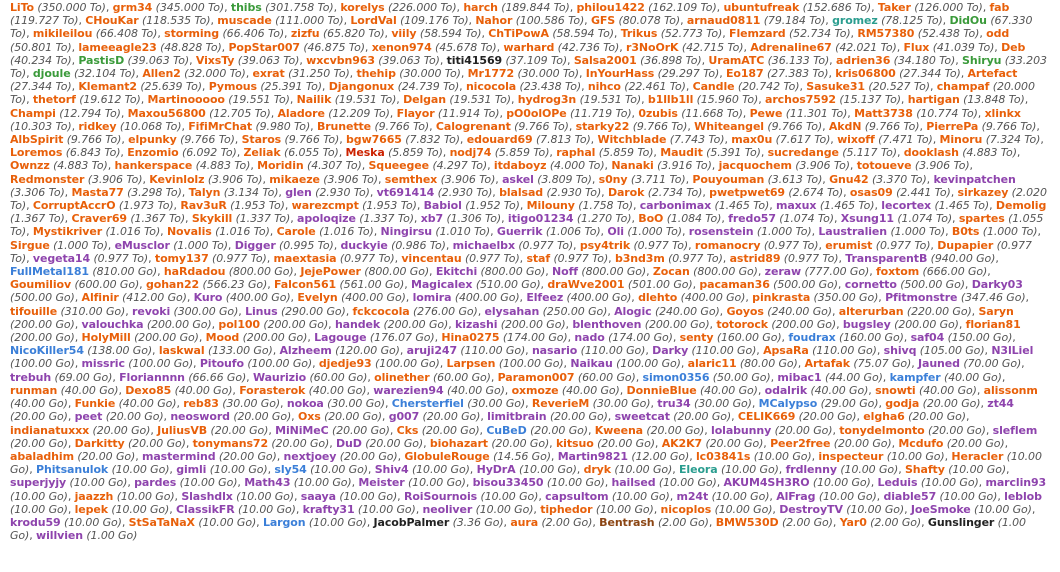 The height and width of the screenshot is (572, 1060). I want to click on user-link: itdaboyz, so click(520, 166).